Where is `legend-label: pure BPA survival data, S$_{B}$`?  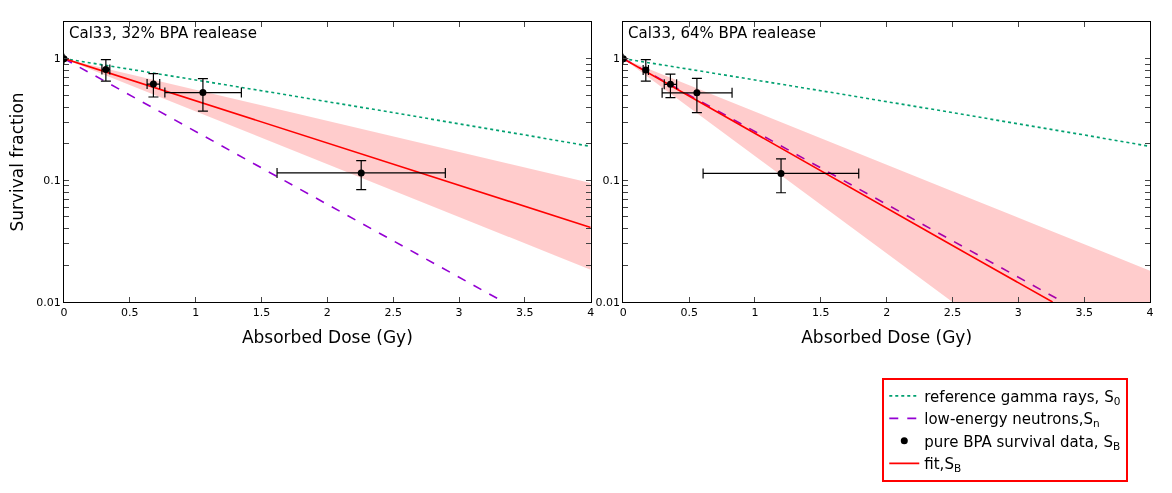 legend-label: pure BPA survival data, S$_{B}$ is located at coordinates (1022, 442).